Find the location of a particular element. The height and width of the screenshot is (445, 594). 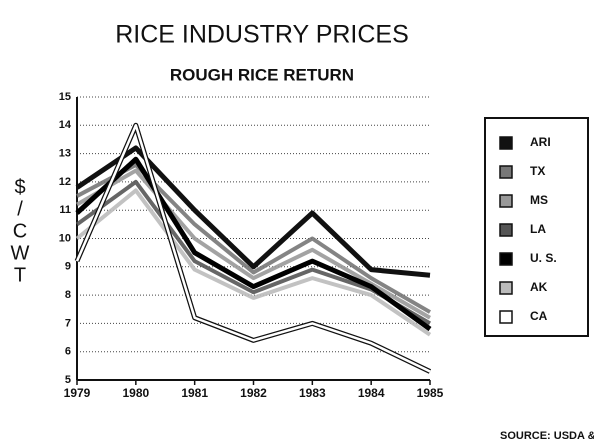

x-tick-label: 1985 is located at coordinates (430, 393).